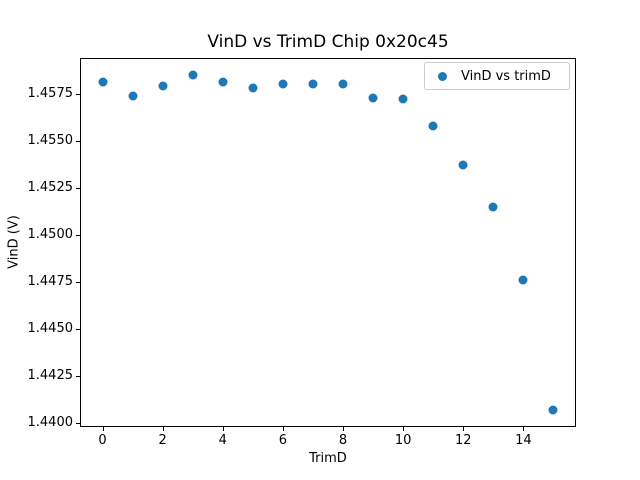  I want to click on y-tick-label: 1.4575, so click(50, 93).